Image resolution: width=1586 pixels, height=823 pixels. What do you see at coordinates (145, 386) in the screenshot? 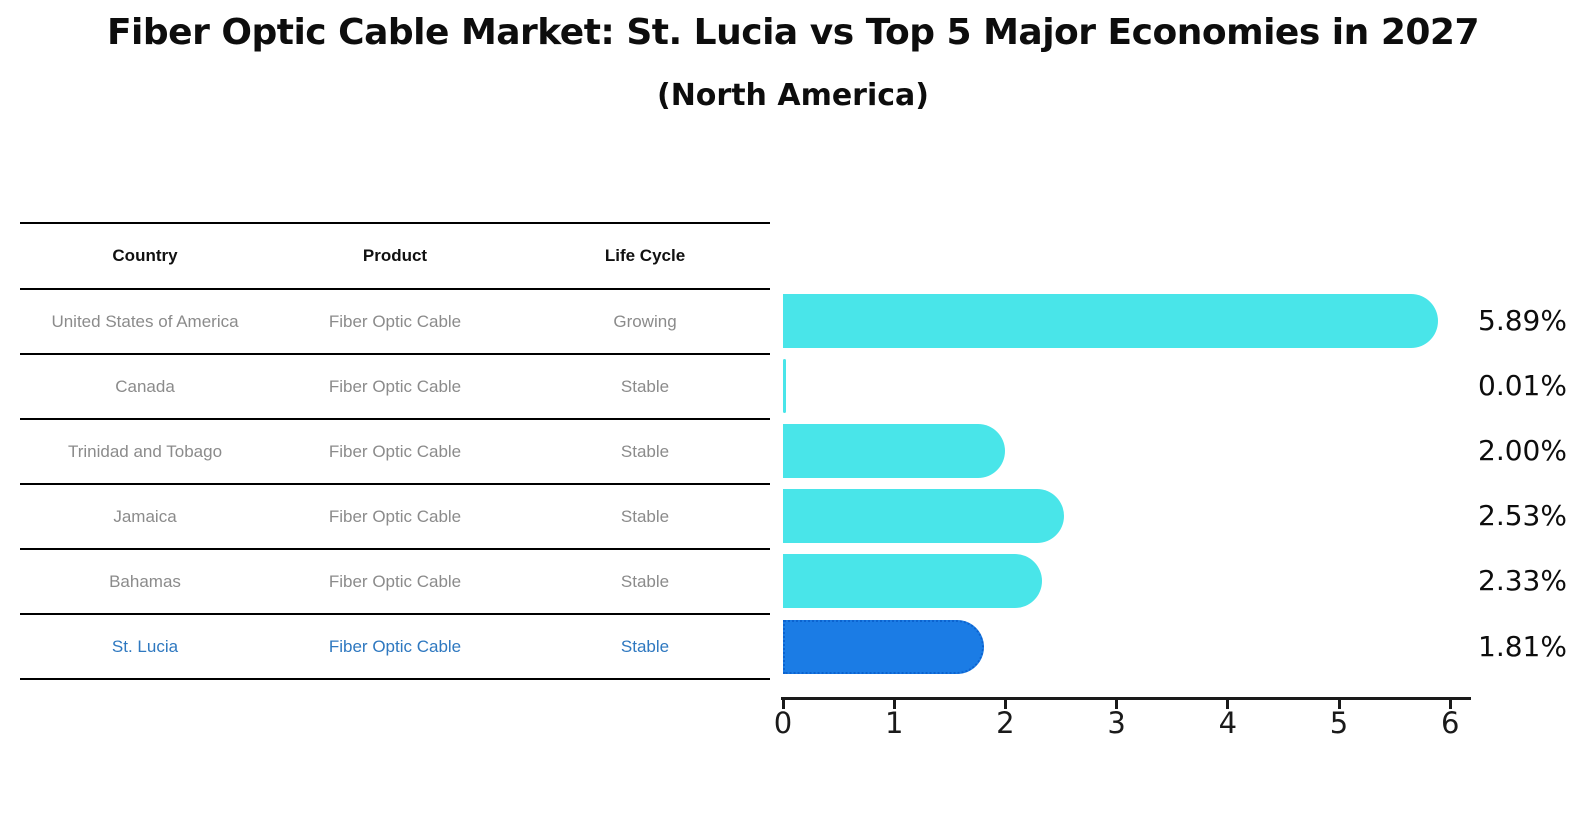
I see `cell-country: Canada` at bounding box center [145, 386].